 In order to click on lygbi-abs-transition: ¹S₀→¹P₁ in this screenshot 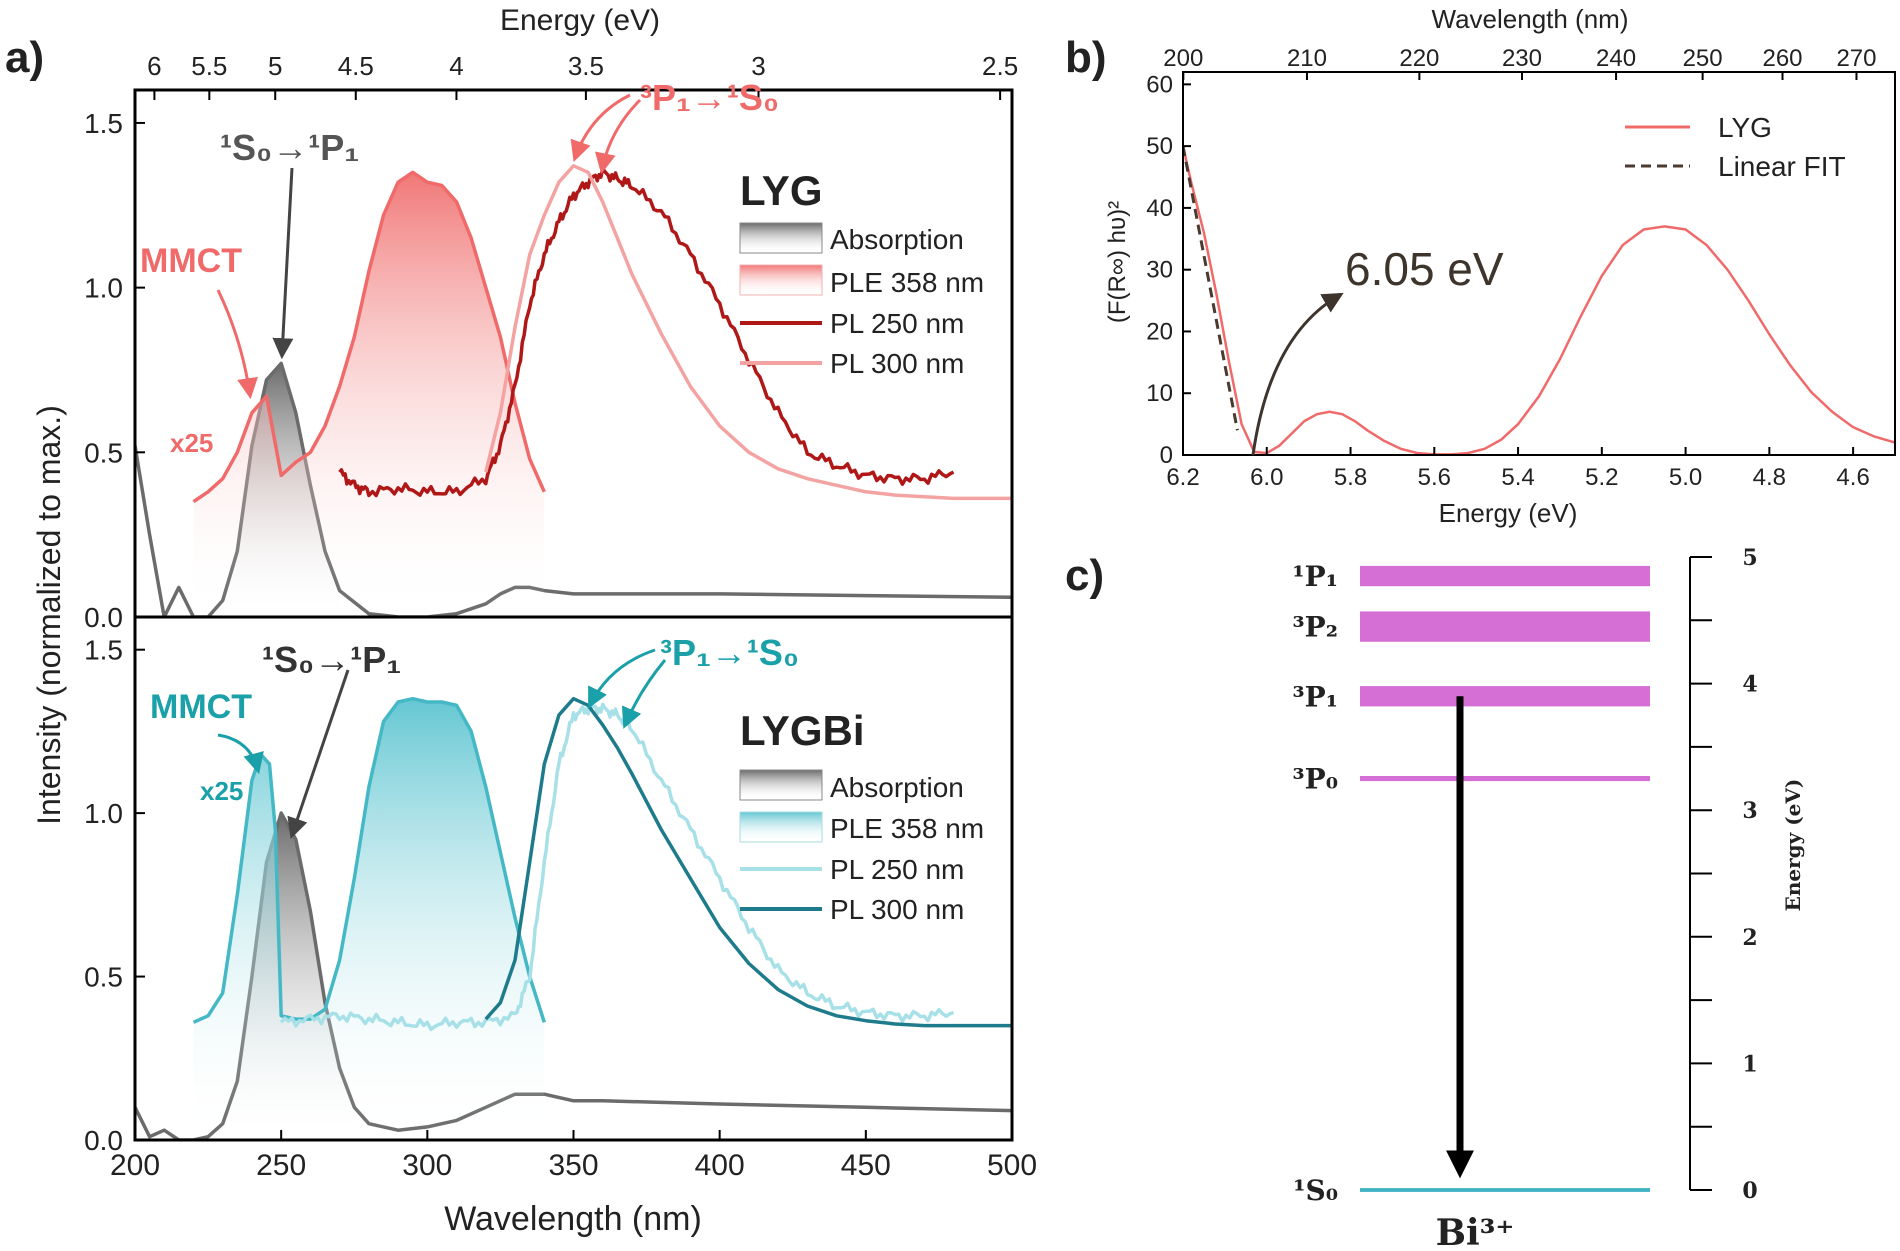, I will do `click(331, 659)`.